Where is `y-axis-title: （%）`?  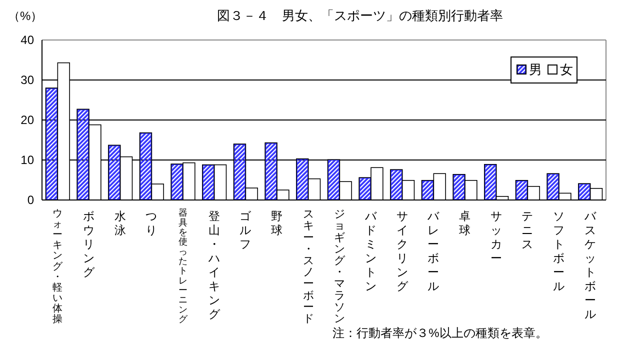
y-axis-title: （%） is located at coordinates (25, 16).